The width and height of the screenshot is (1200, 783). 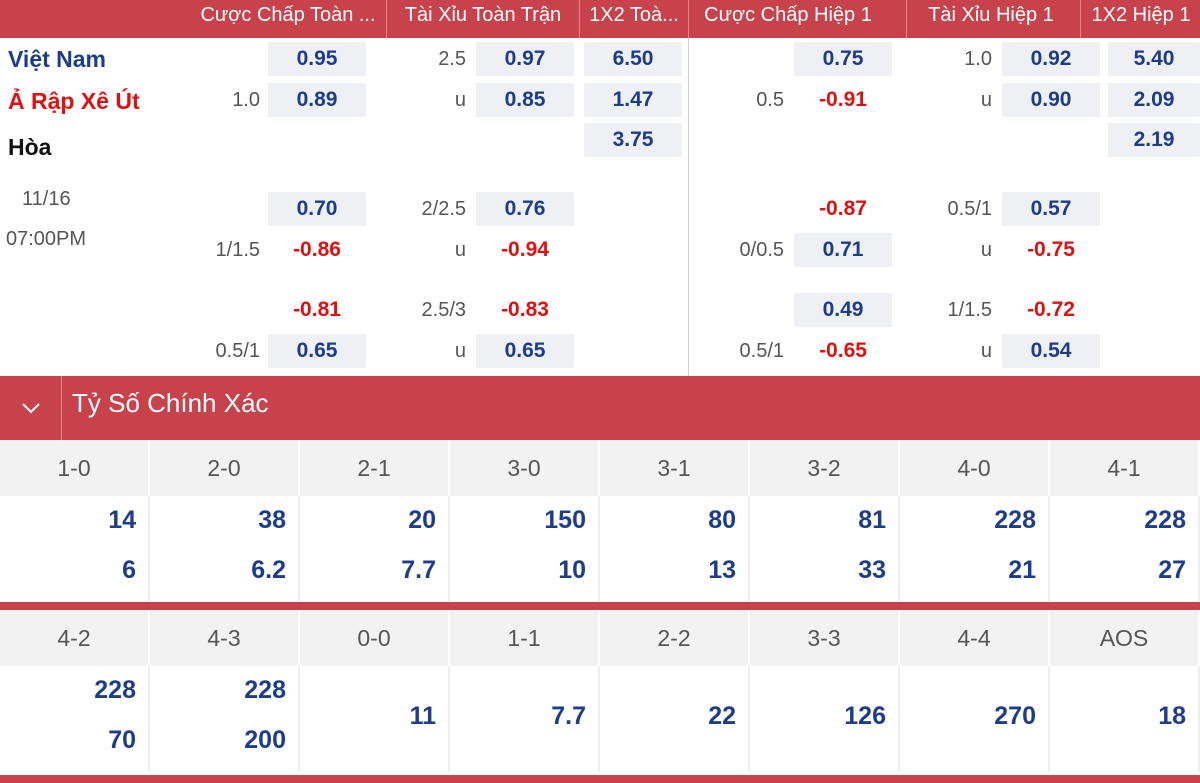 What do you see at coordinates (1022, 570) in the screenshot?
I see `score-odds: 21` at bounding box center [1022, 570].